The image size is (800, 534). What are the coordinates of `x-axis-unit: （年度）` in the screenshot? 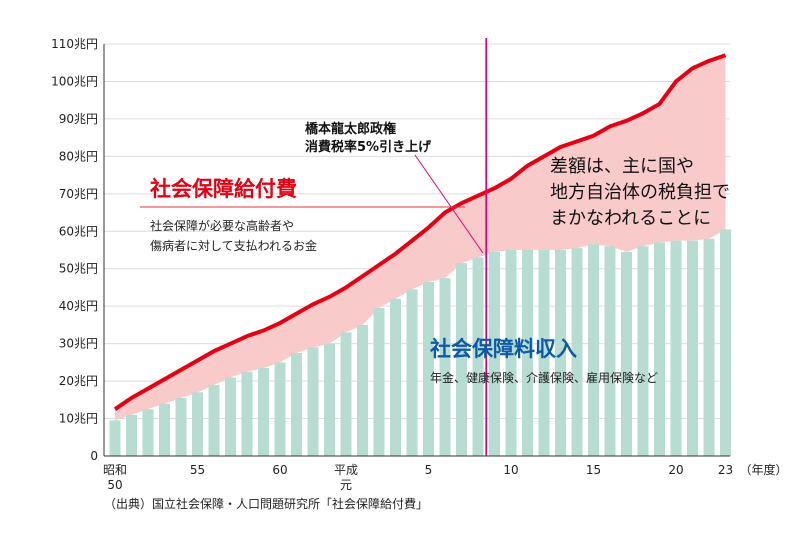 It's located at (764, 469).